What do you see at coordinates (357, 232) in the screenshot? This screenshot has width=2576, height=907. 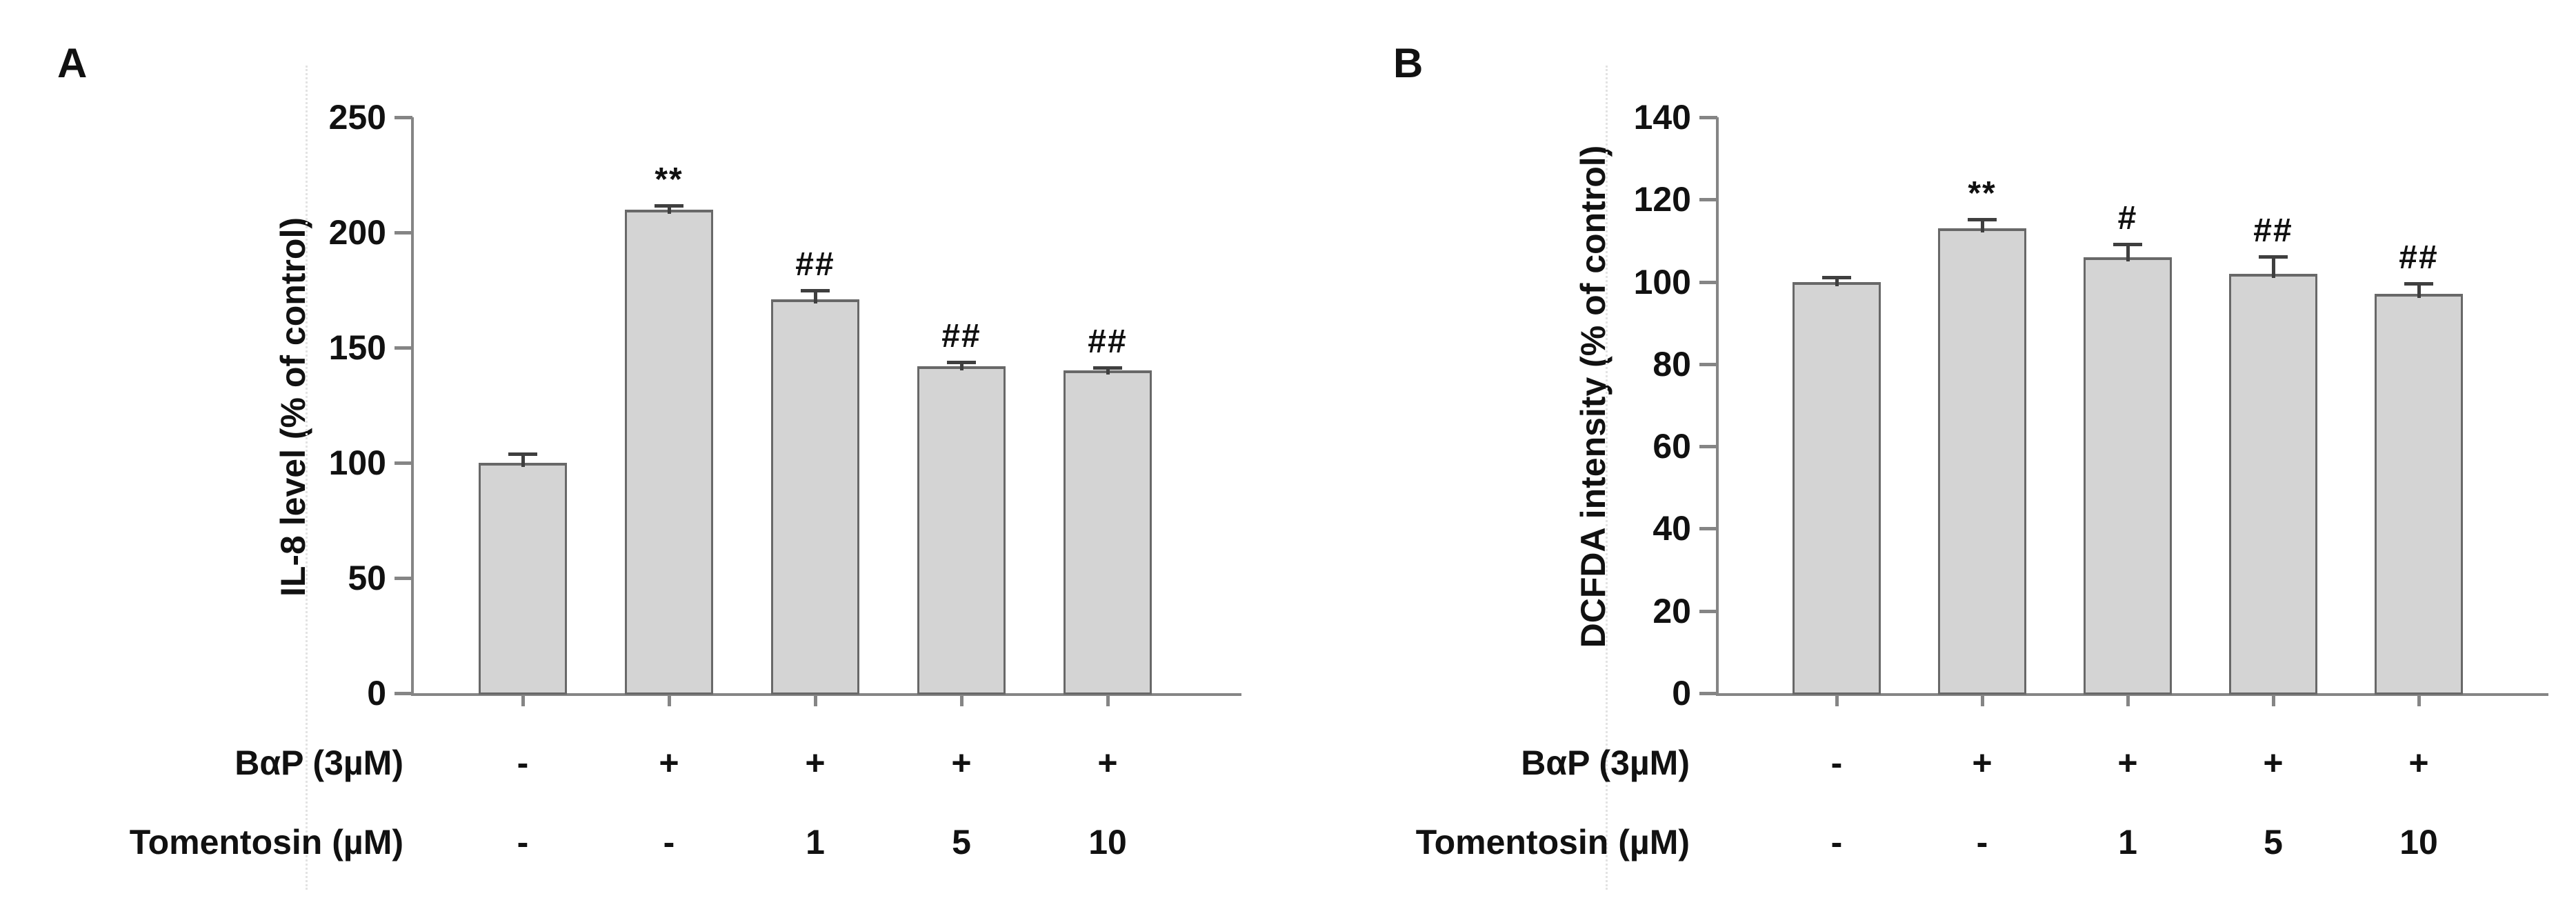 I see `y-tick-label: 200` at bounding box center [357, 232].